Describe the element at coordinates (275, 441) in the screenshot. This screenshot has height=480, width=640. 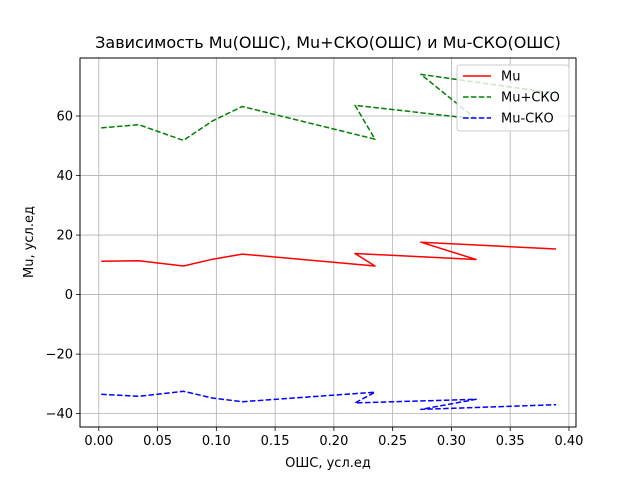
I see `x-tick-label: 0.15` at that location.